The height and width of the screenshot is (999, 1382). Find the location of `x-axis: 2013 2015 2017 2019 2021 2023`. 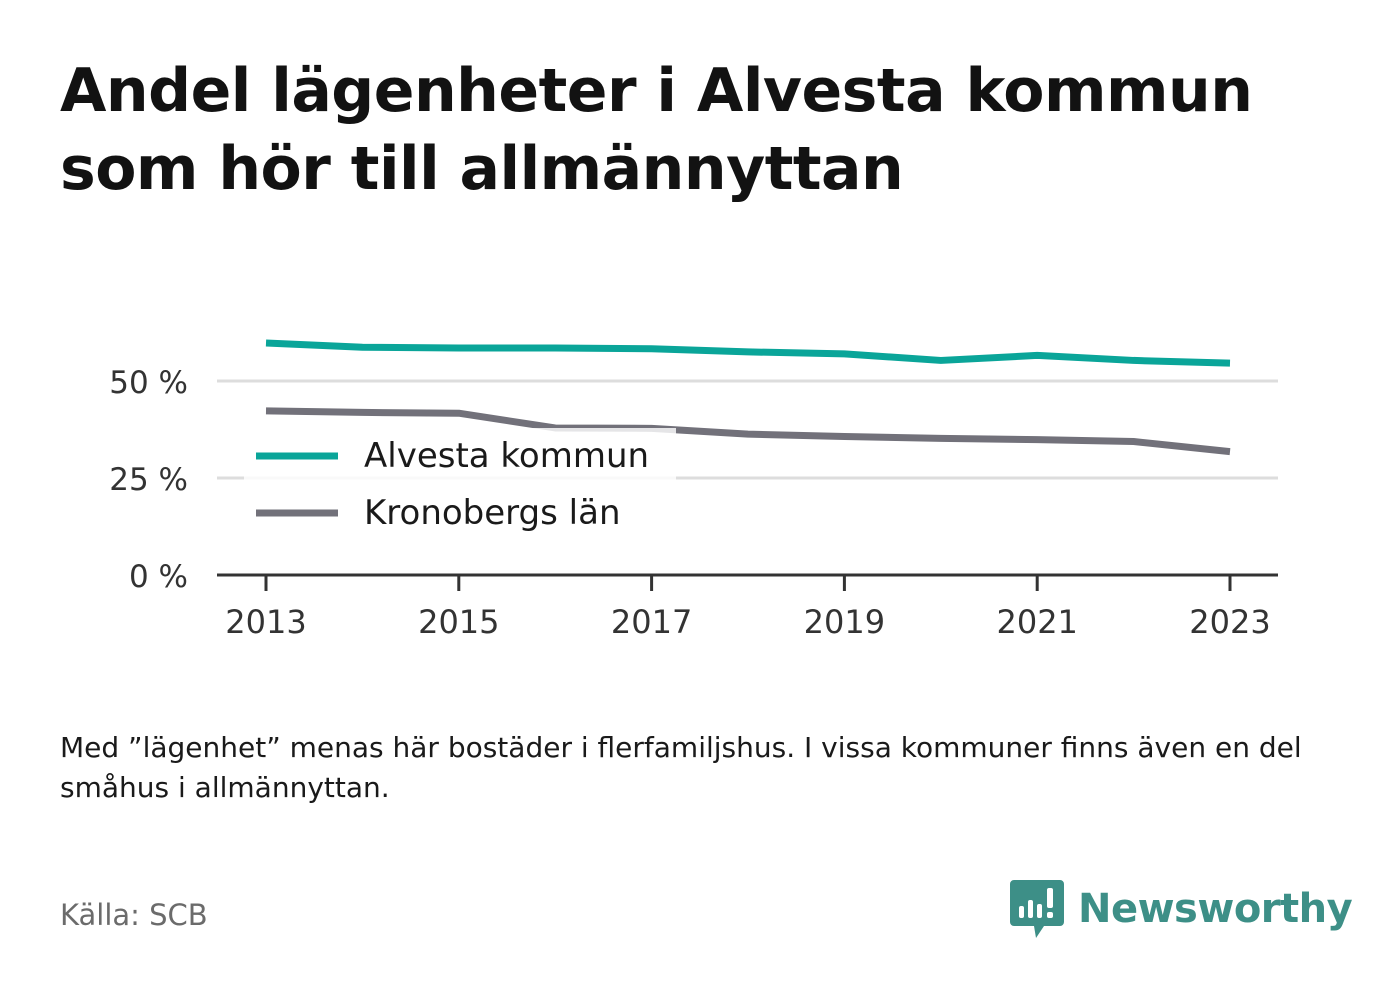

x-axis: 2013 2015 2017 2019 2021 2023 is located at coordinates (747, 607).